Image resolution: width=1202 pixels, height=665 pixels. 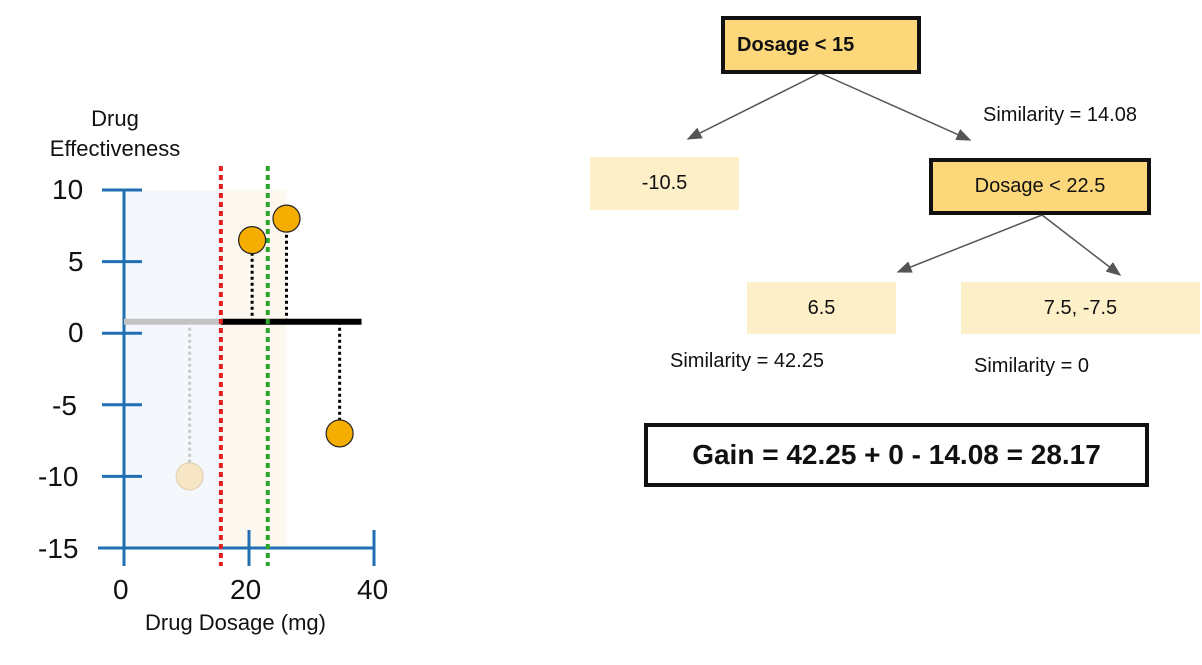 What do you see at coordinates (58, 476) in the screenshot?
I see `y-tick-label: -10` at bounding box center [58, 476].